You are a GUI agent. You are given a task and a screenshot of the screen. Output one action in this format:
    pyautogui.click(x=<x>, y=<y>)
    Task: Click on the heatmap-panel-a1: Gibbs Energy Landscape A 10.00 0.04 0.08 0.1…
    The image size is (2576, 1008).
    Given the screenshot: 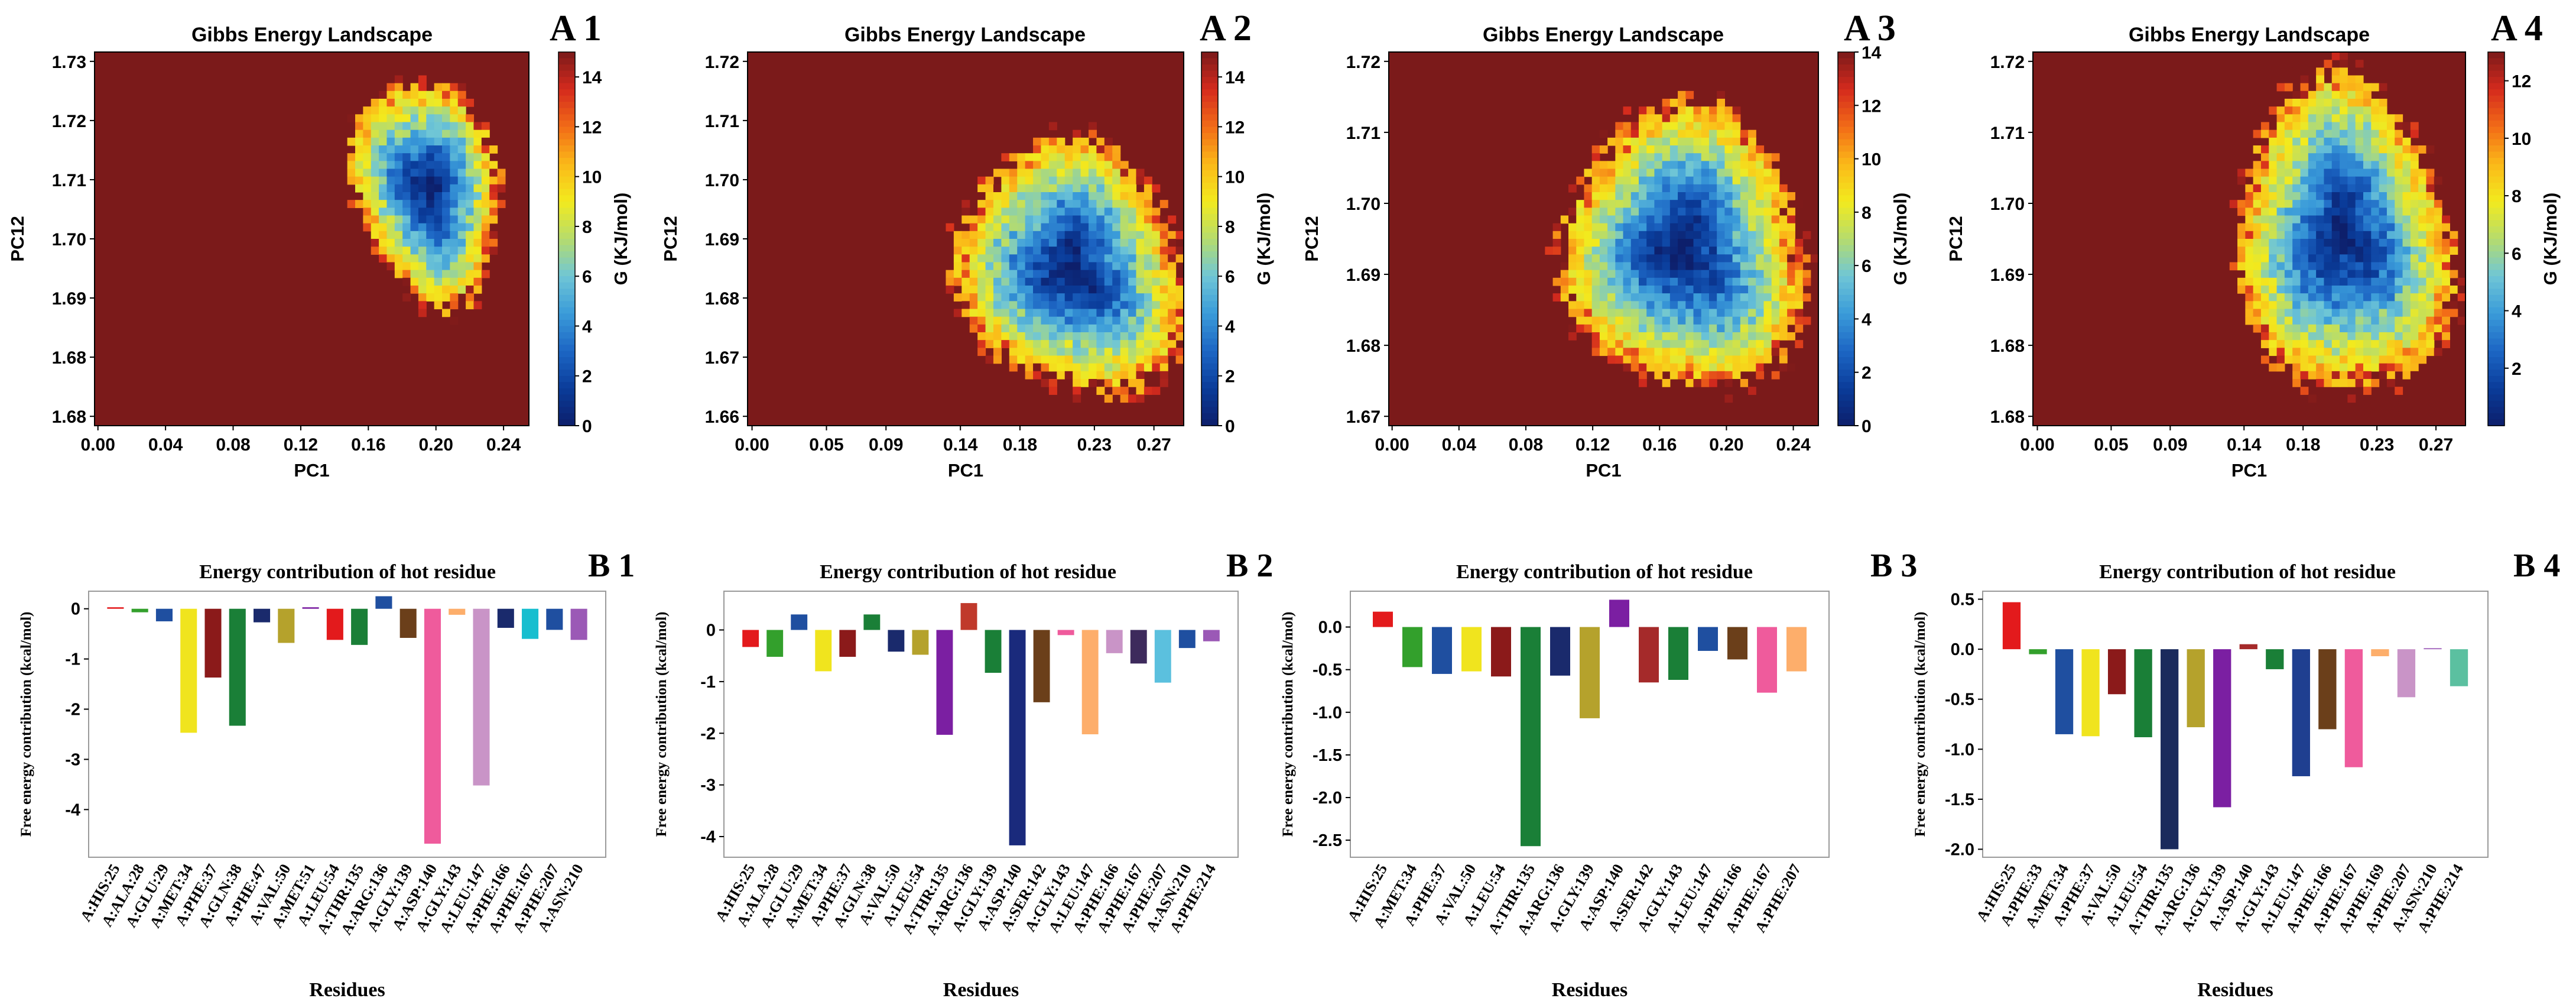 What is the action you would take?
    pyautogui.click(x=319, y=244)
    